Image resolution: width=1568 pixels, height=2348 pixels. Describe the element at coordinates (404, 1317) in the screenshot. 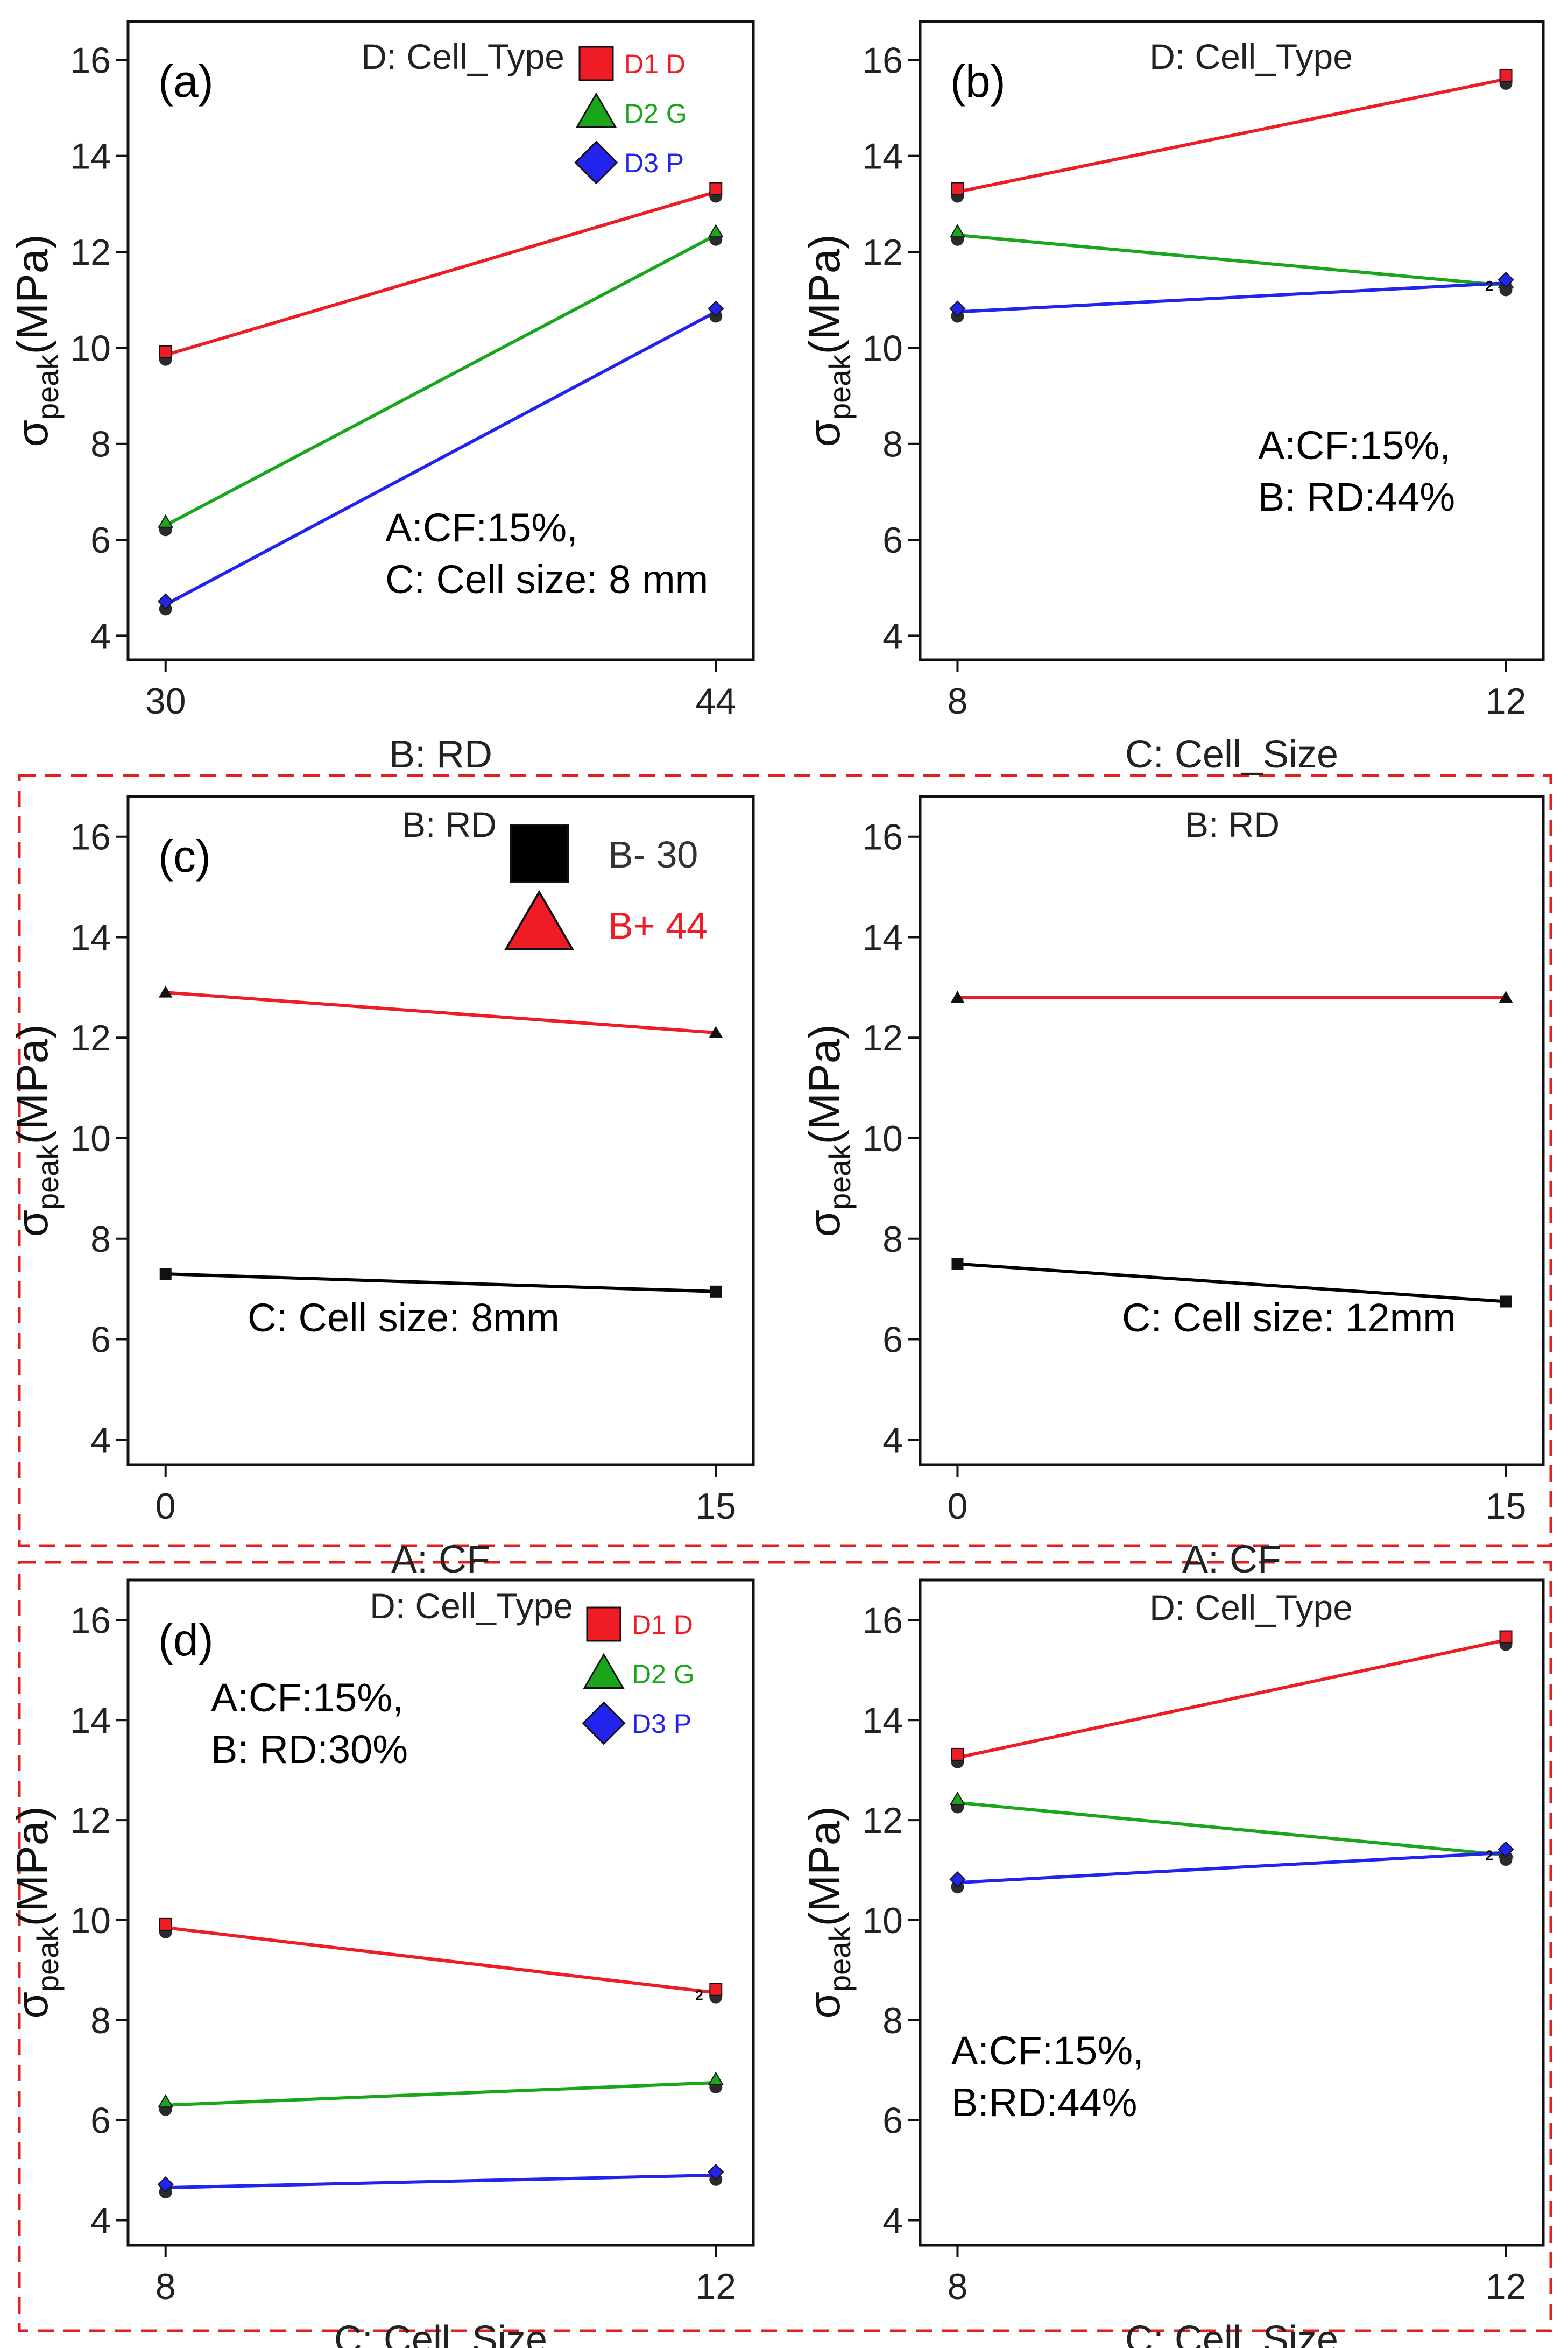

I see `annotation-text: C: Cell size: 8mm` at that location.